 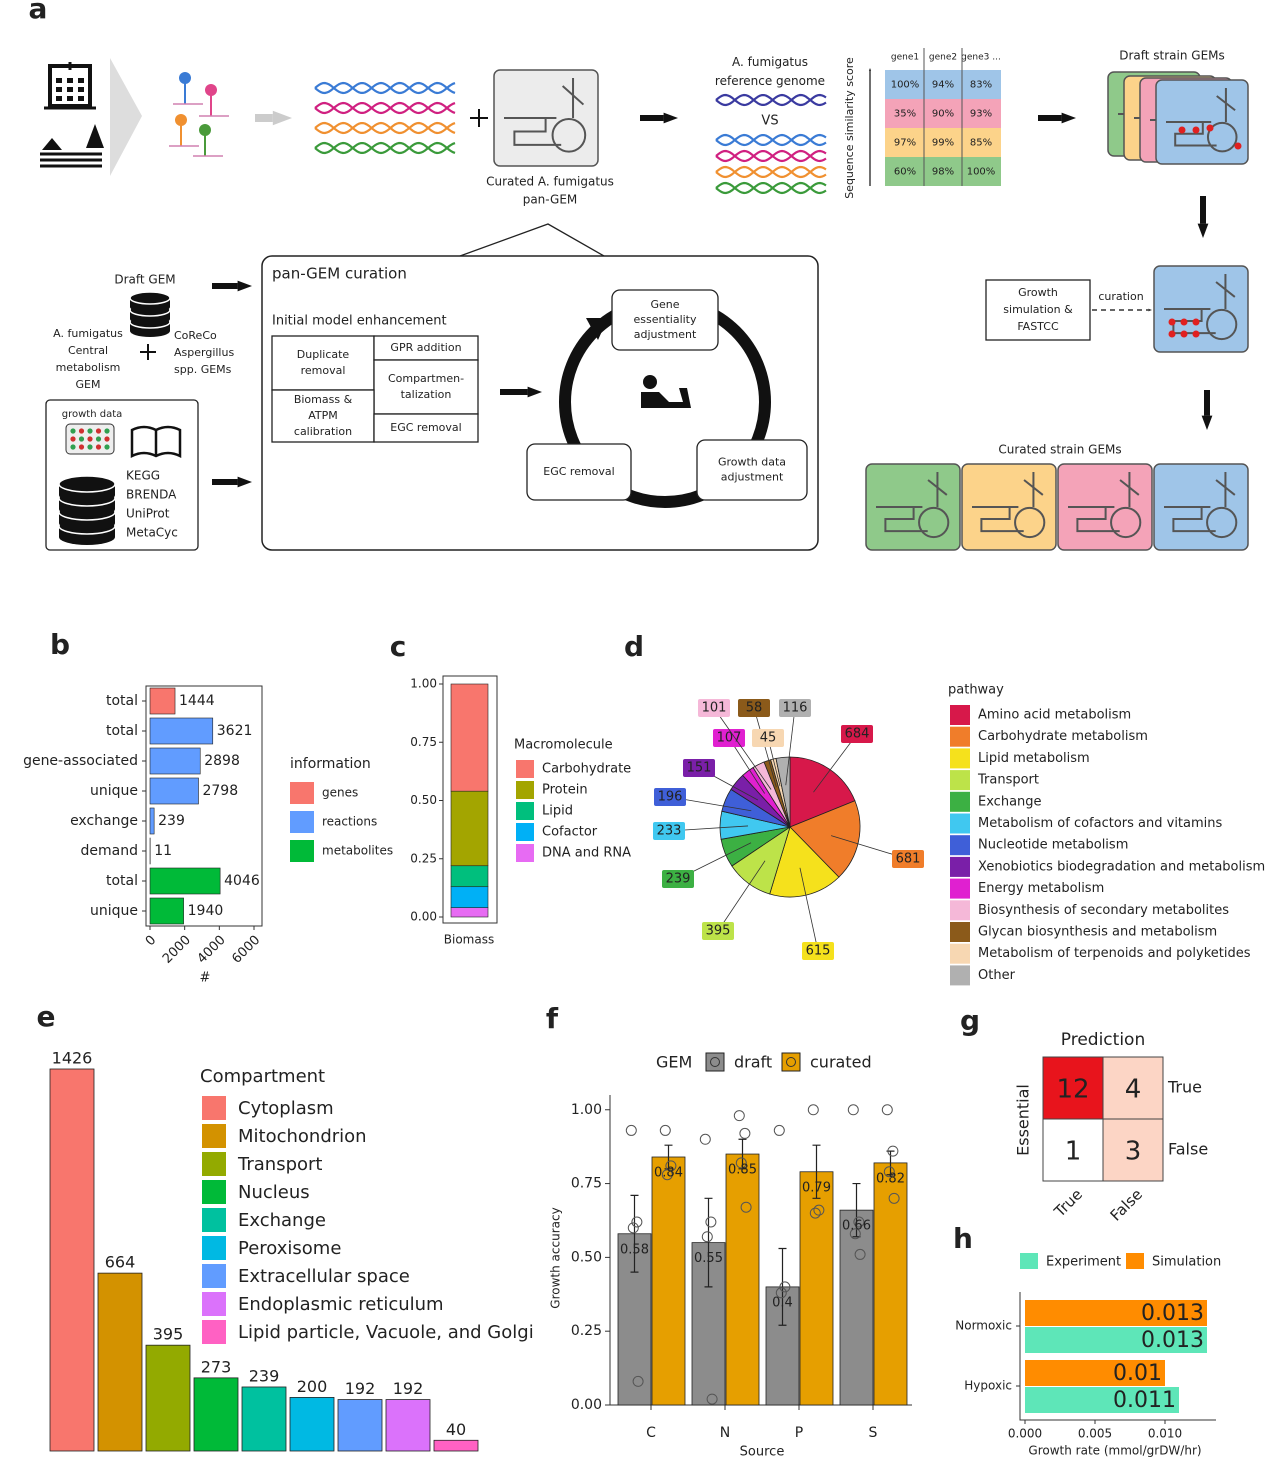 What do you see at coordinates (479, 118) in the screenshot?
I see `plus-sign` at bounding box center [479, 118].